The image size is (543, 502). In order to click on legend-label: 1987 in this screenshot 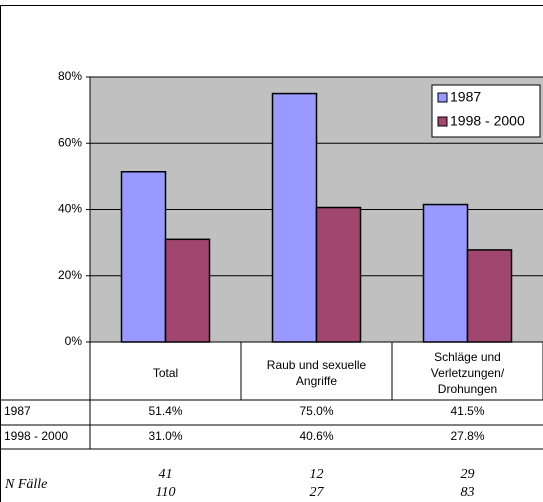, I will do `click(465, 97)`.